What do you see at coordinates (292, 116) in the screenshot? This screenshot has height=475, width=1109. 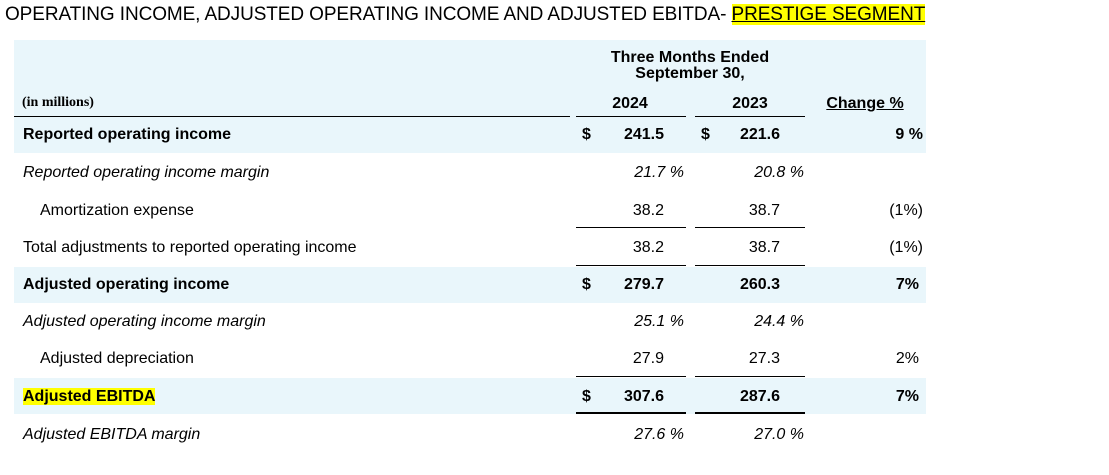 I see `header-rule-left` at bounding box center [292, 116].